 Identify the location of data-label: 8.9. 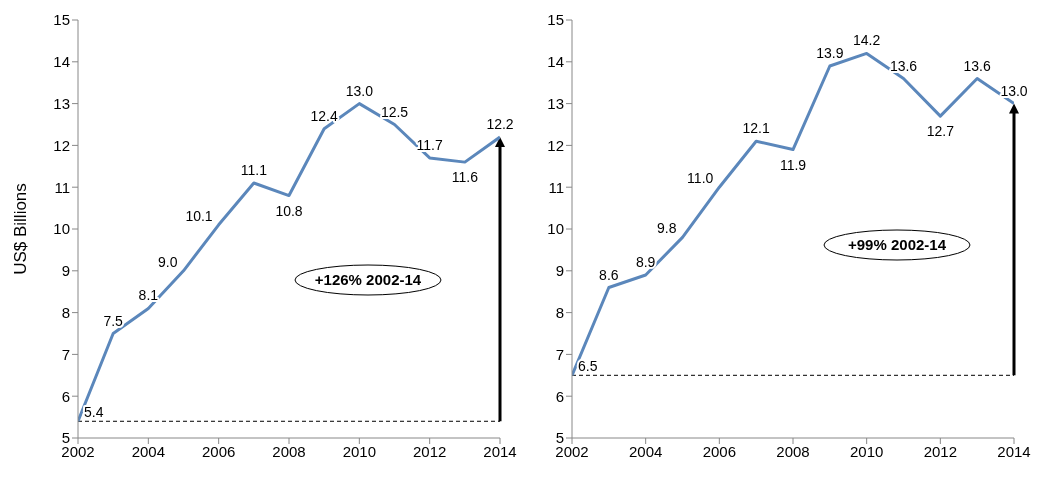
(645, 261).